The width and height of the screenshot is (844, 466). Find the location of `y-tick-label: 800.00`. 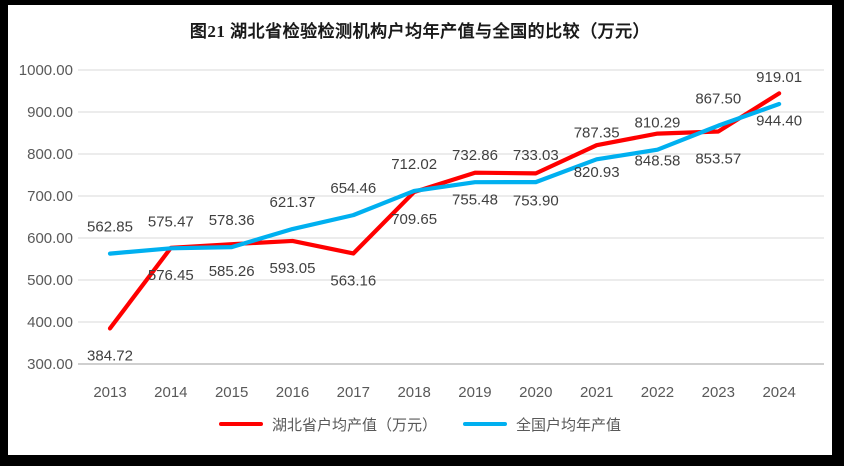

y-tick-label: 800.00 is located at coordinates (50, 154).